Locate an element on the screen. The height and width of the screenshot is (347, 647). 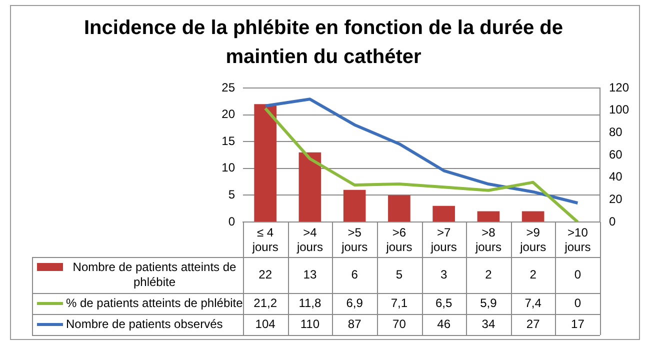
data-label: 7,1 is located at coordinates (399, 303).